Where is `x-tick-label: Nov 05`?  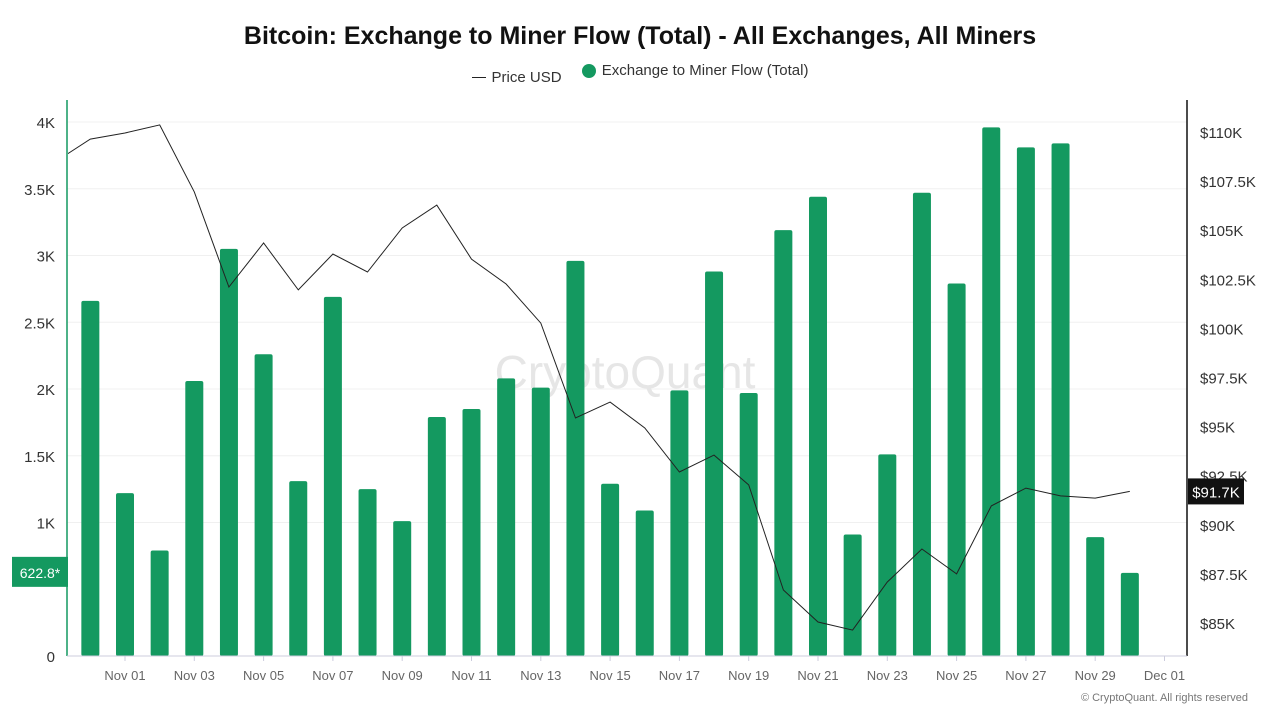 x-tick-label: Nov 05 is located at coordinates (263, 675).